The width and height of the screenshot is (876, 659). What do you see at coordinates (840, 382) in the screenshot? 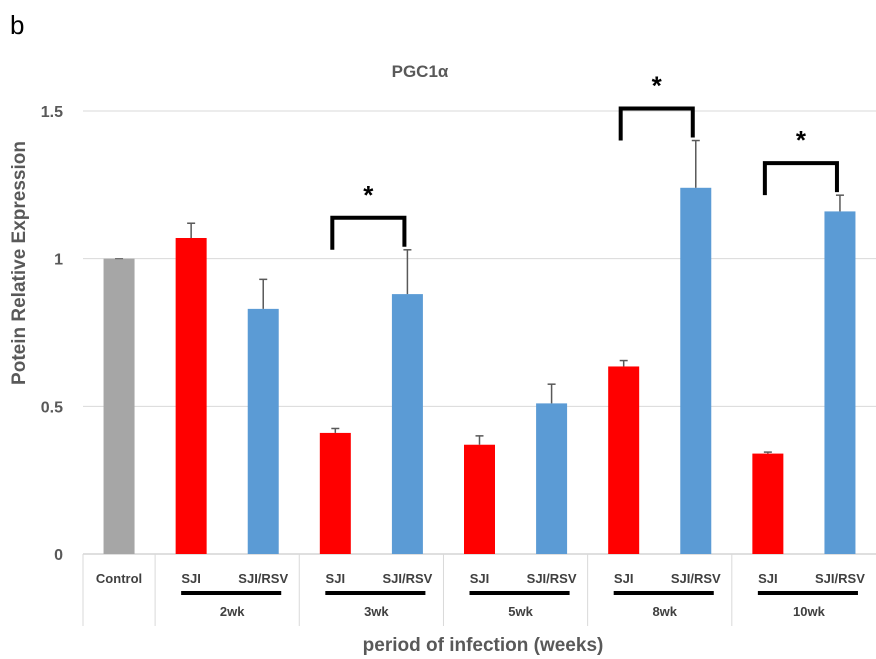
I see `bar-10wk-sji-rsv` at bounding box center [840, 382].